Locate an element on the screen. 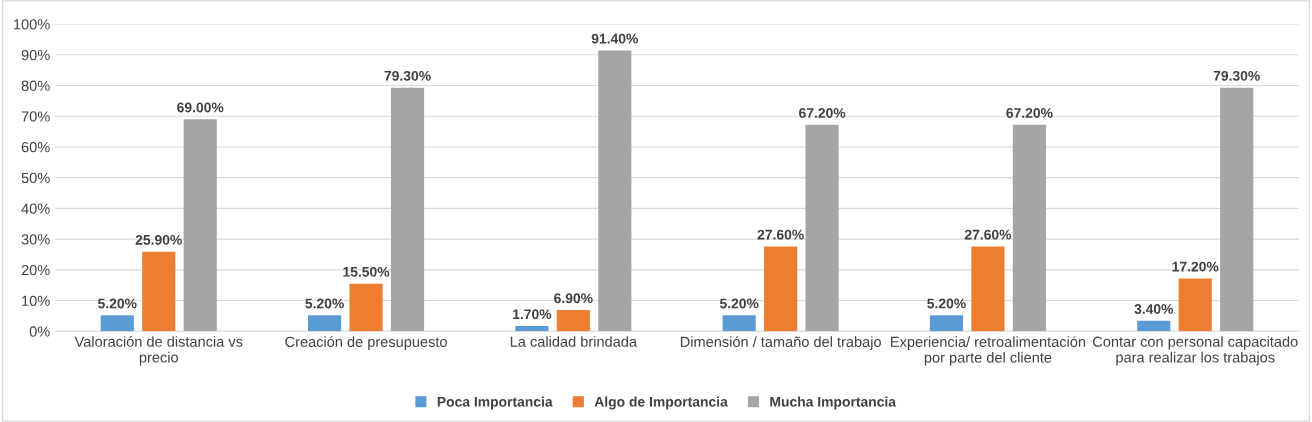 This screenshot has height=422, width=1312. y-tick-label: 40% is located at coordinates (35, 208).